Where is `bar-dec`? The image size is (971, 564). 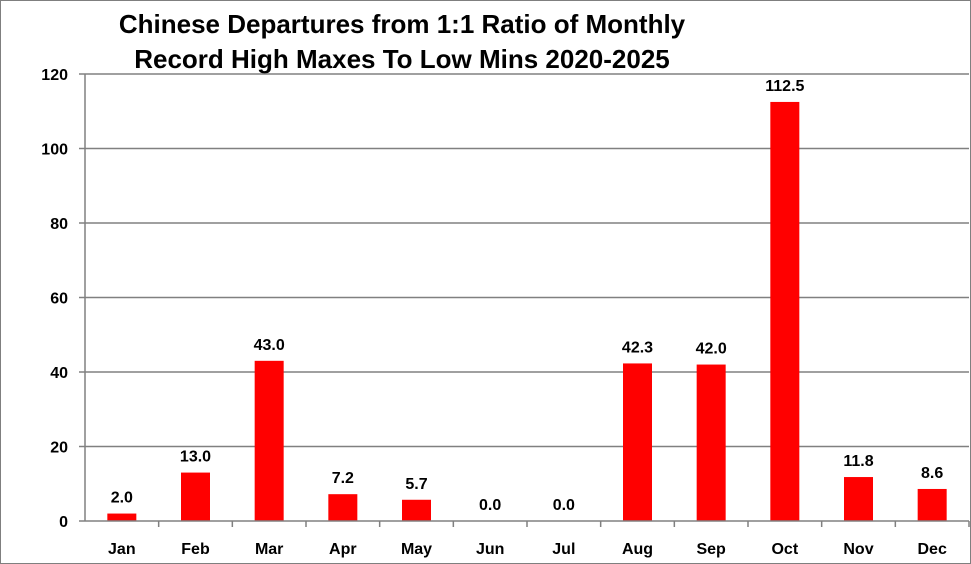
bar-dec is located at coordinates (932, 504).